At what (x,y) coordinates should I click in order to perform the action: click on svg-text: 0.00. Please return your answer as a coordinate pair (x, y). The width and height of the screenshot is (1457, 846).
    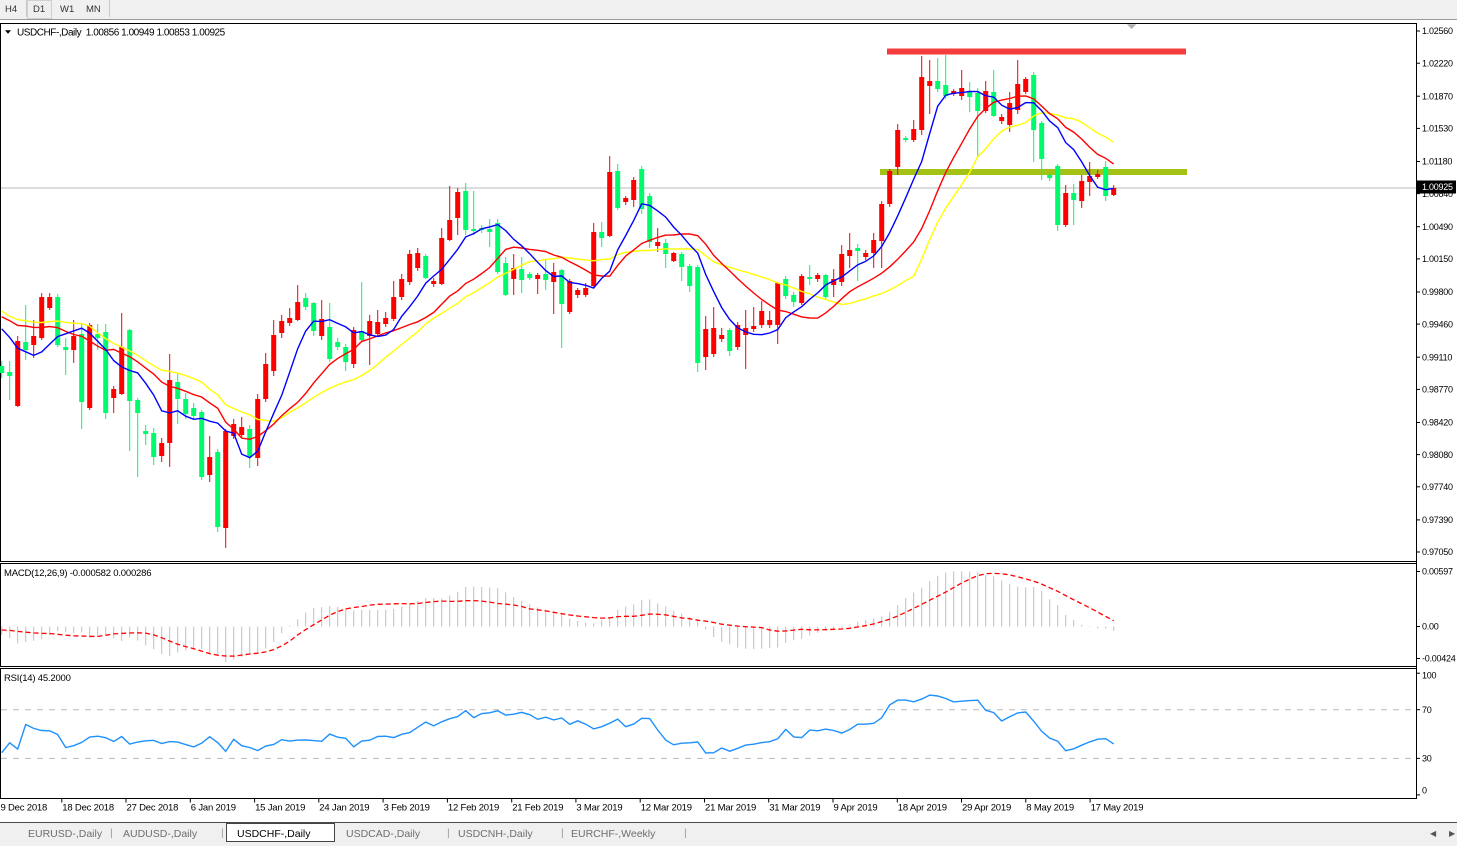
    Looking at the image, I should click on (1430, 627).